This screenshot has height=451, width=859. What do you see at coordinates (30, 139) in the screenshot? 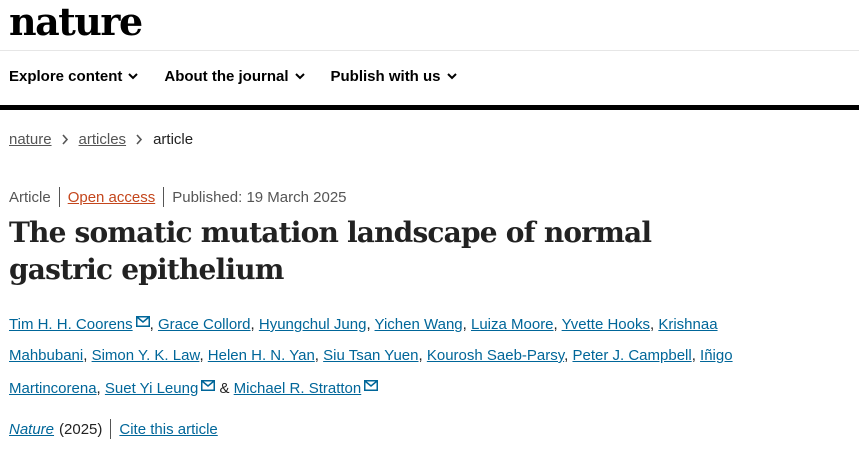
I see `breadcrumb-link: nature` at bounding box center [30, 139].